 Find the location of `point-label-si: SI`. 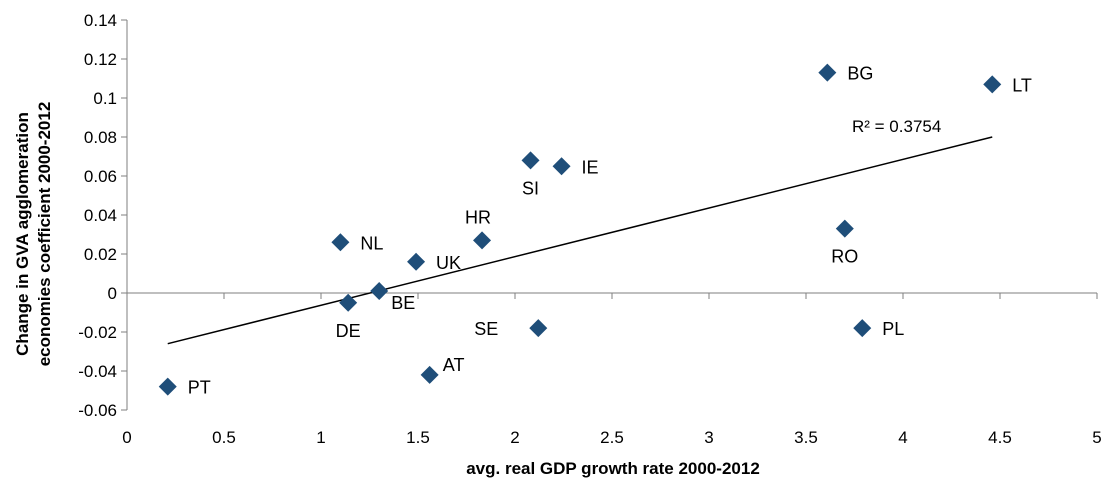

point-label-si: SI is located at coordinates (530, 188).